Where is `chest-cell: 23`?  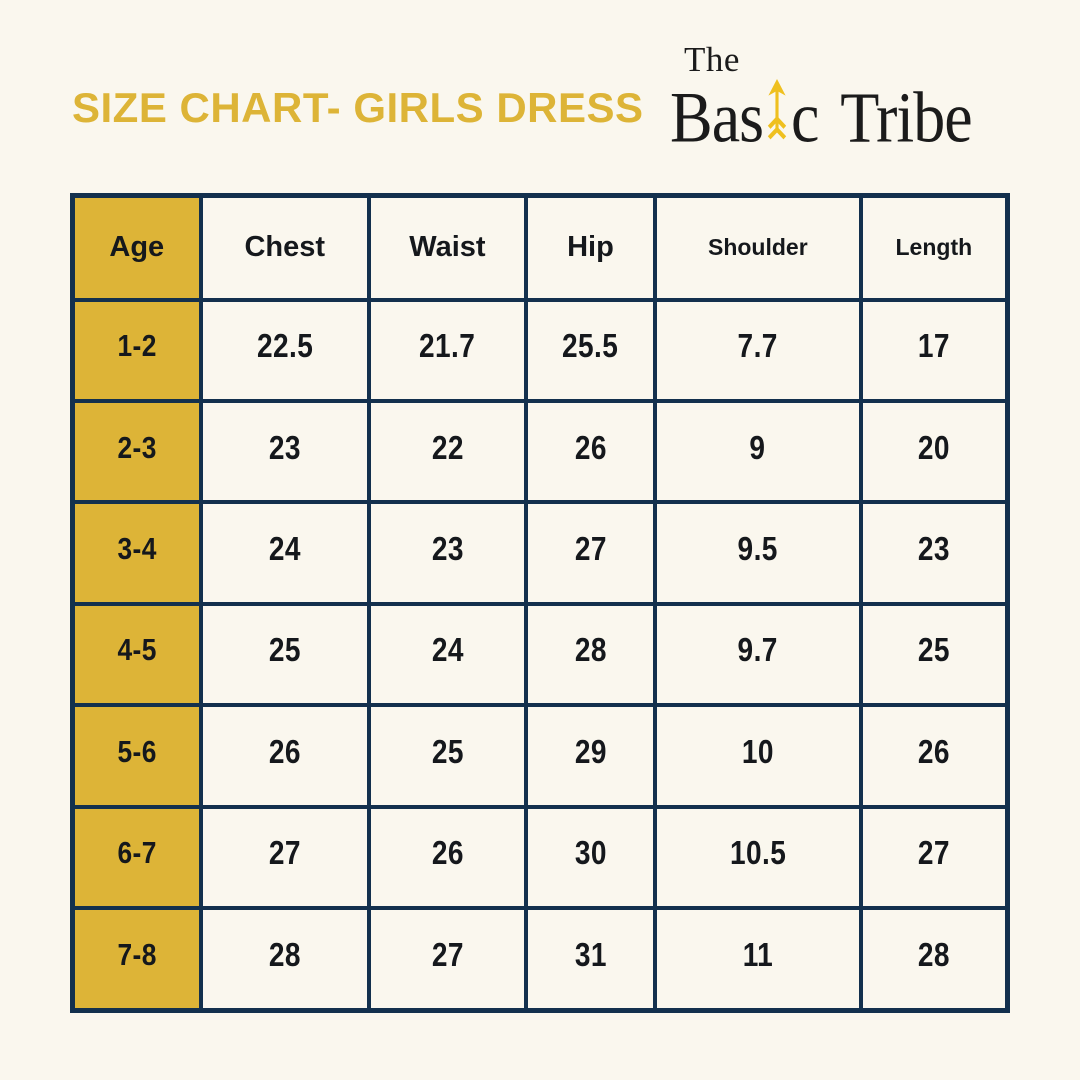 chest-cell: 23 is located at coordinates (284, 451).